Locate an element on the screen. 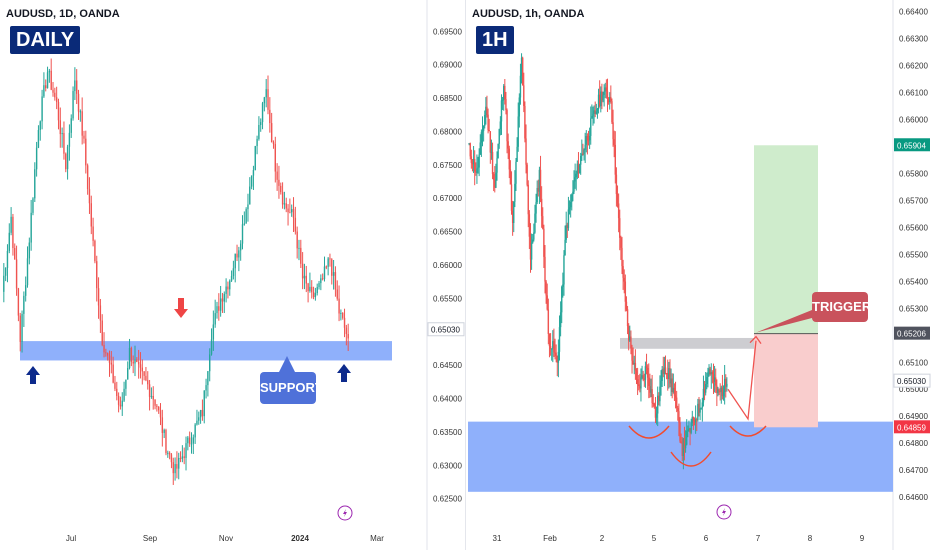 The width and height of the screenshot is (932, 550). stop-price-tag is located at coordinates (912, 427).